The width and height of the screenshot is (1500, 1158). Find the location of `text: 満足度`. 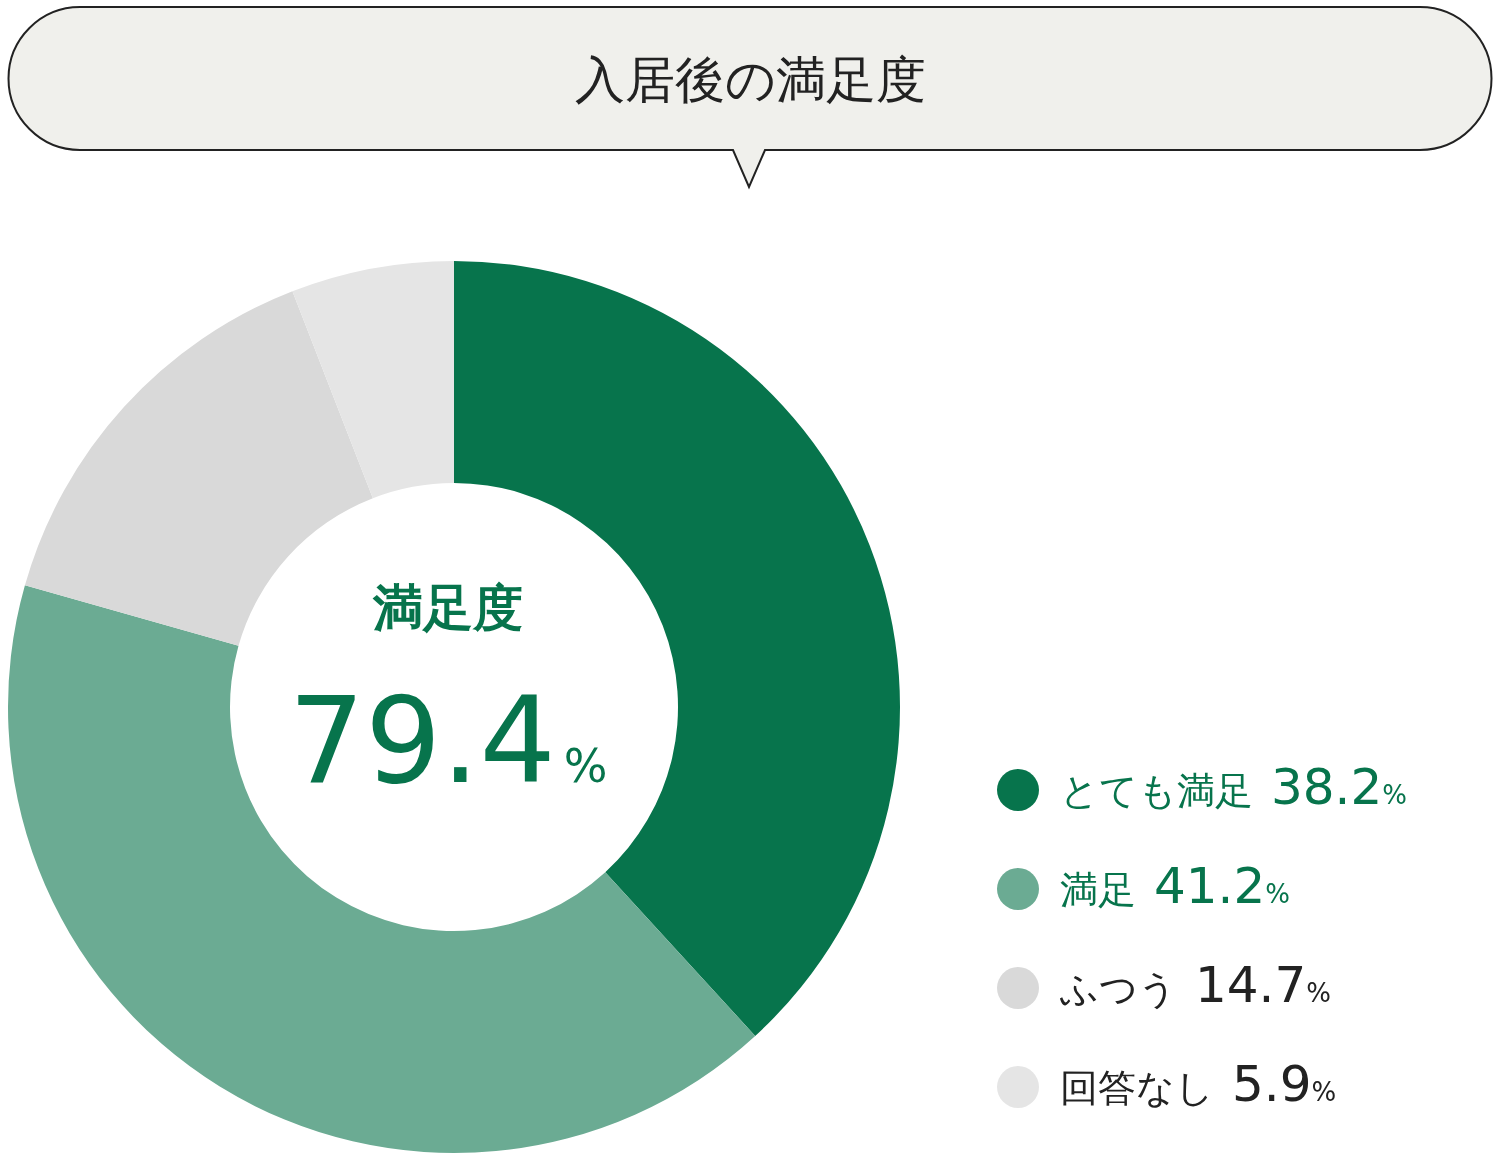

text: 満足度 is located at coordinates (447, 608).